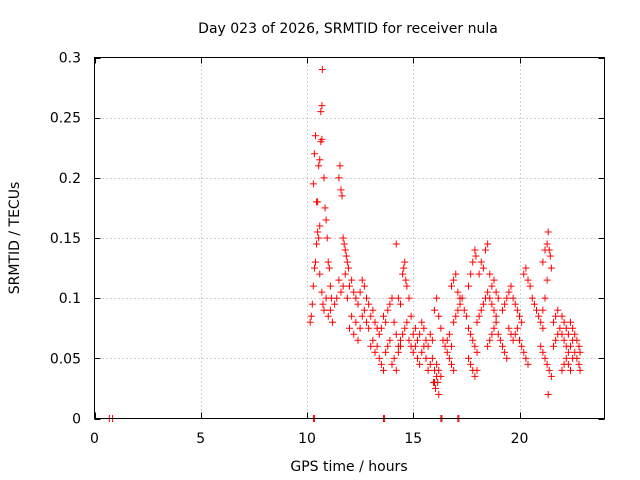 The width and height of the screenshot is (640, 480). Describe the element at coordinates (200, 439) in the screenshot. I see `x-tick-label: 5` at that location.